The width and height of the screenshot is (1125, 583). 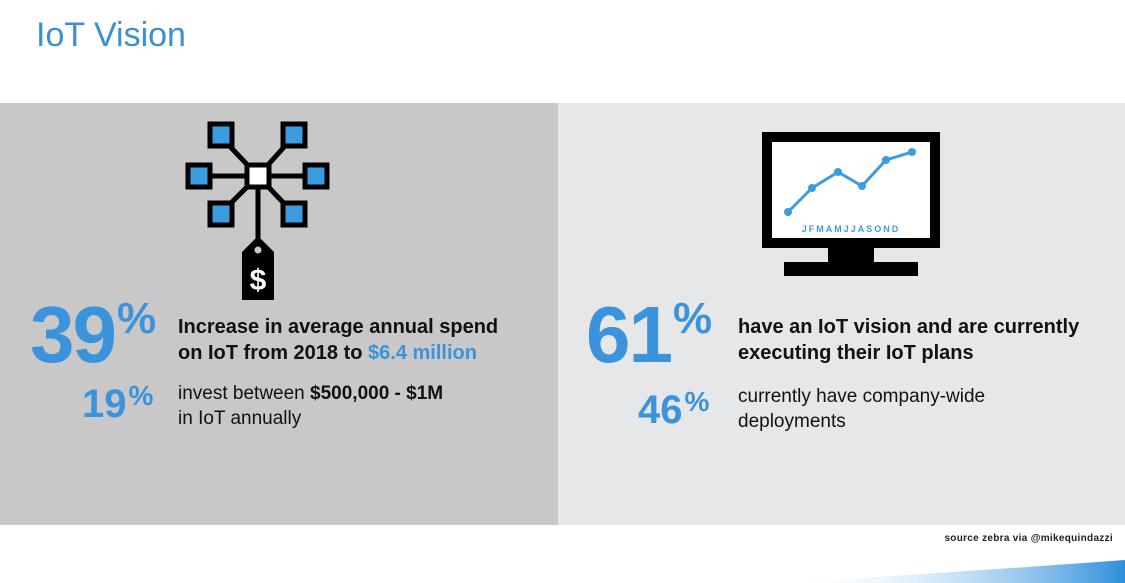 What do you see at coordinates (141, 395) in the screenshot?
I see `left-sub-pct: %` at bounding box center [141, 395].